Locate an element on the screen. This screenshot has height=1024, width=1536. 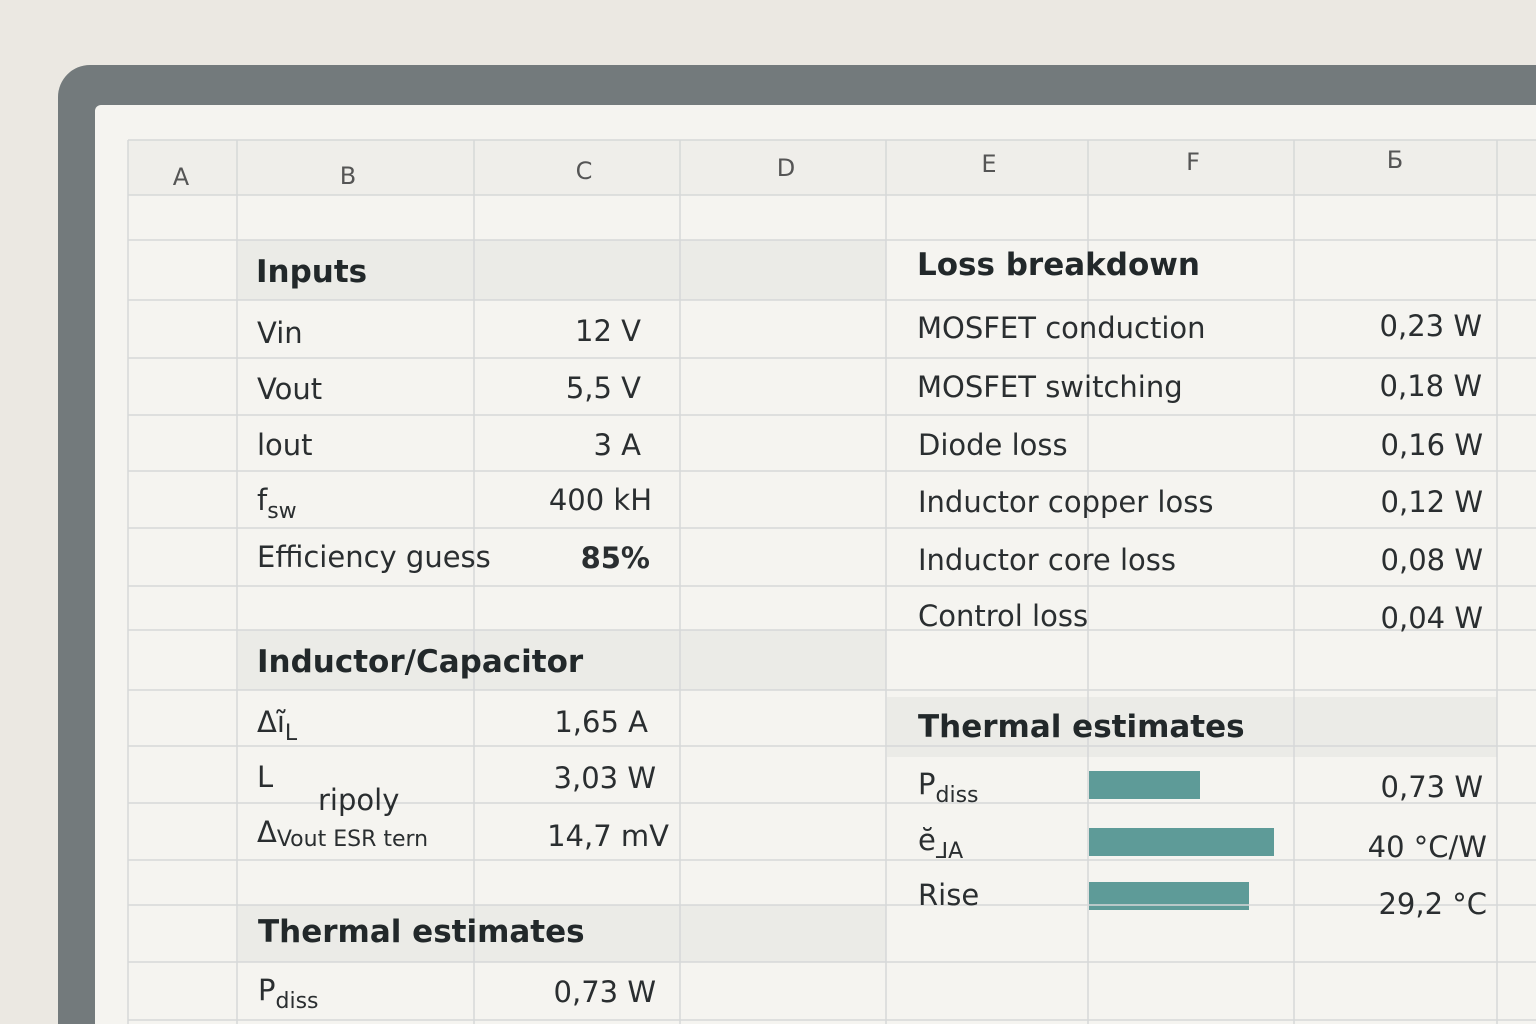
row-value: 40 °C/W is located at coordinates (1427, 847).